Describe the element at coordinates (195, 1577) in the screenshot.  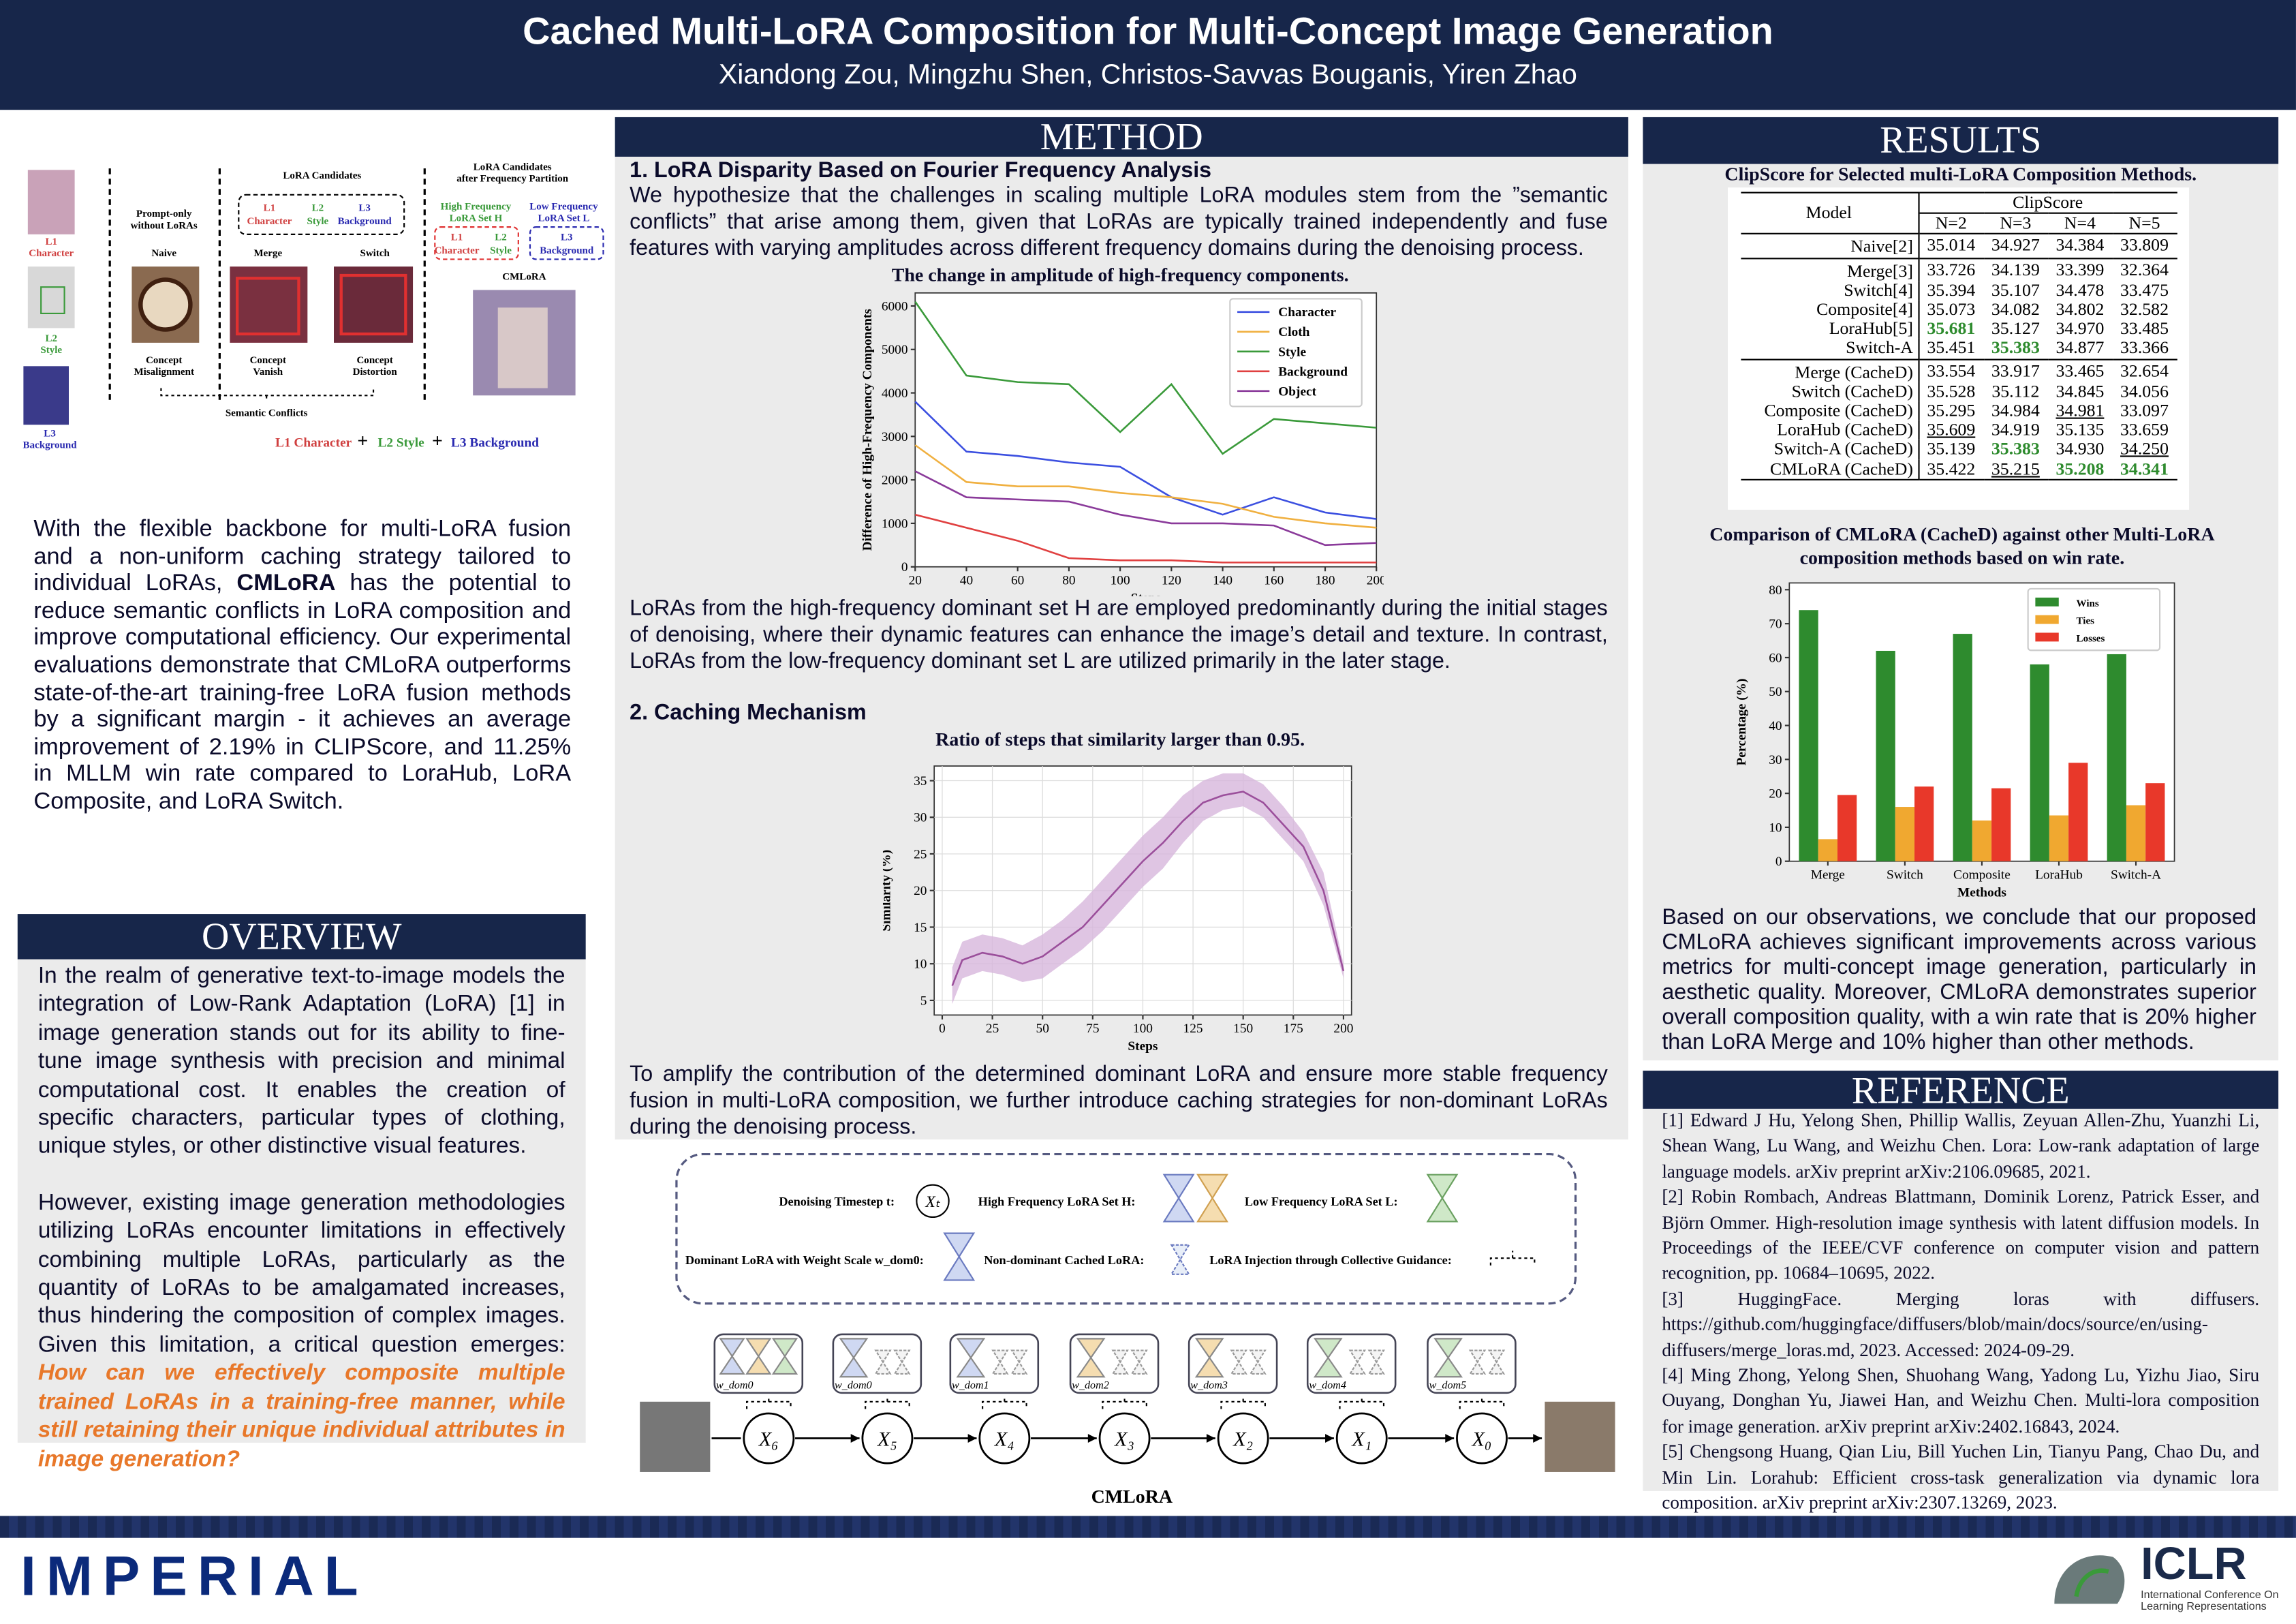
I see `institution: IMPERIAL` at that location.